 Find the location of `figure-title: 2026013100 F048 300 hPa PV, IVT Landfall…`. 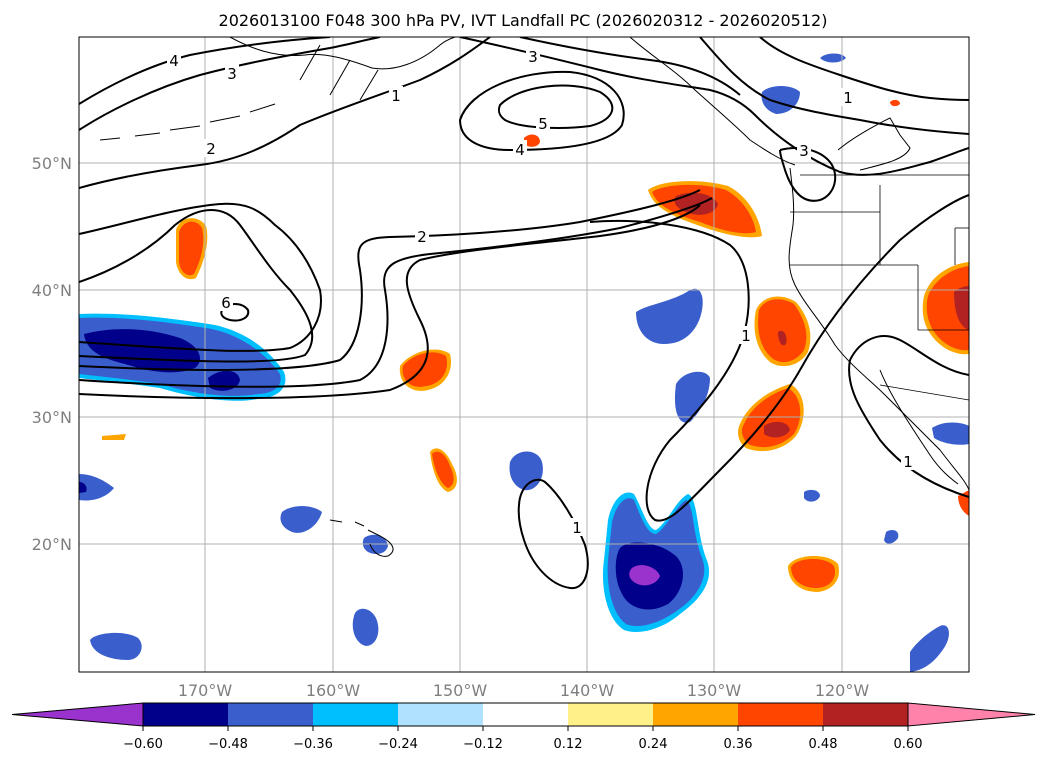

figure-title: 2026013100 F048 300 hPa PV, IVT Landfall… is located at coordinates (523, 20).